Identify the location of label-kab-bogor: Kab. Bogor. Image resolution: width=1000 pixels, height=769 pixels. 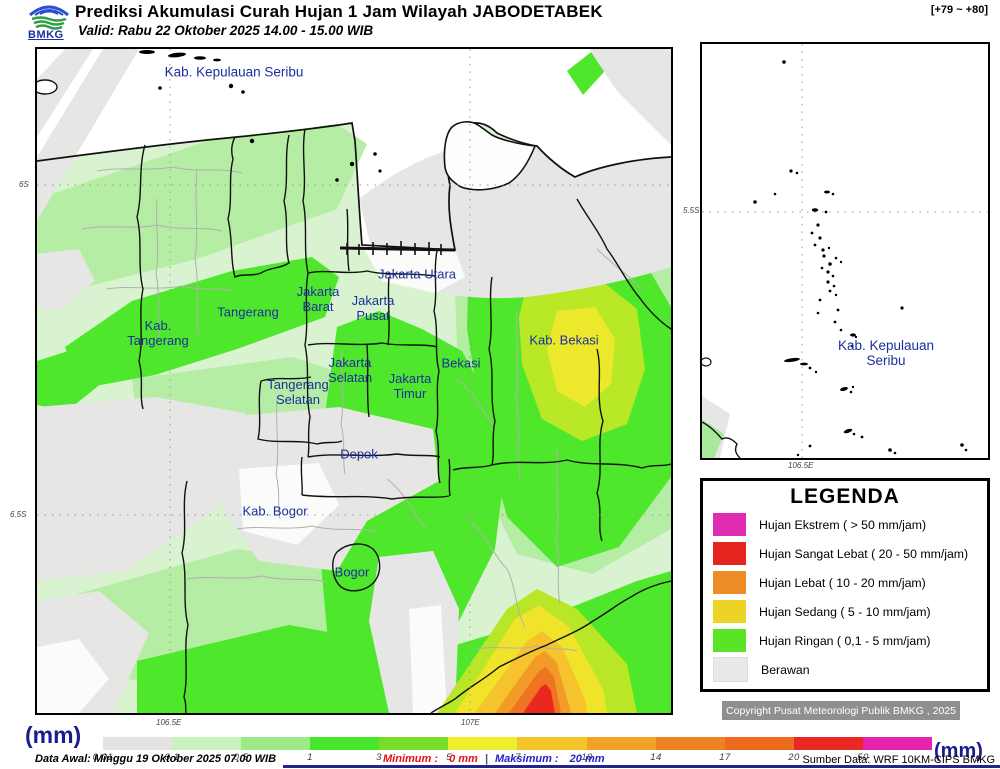
(275, 511).